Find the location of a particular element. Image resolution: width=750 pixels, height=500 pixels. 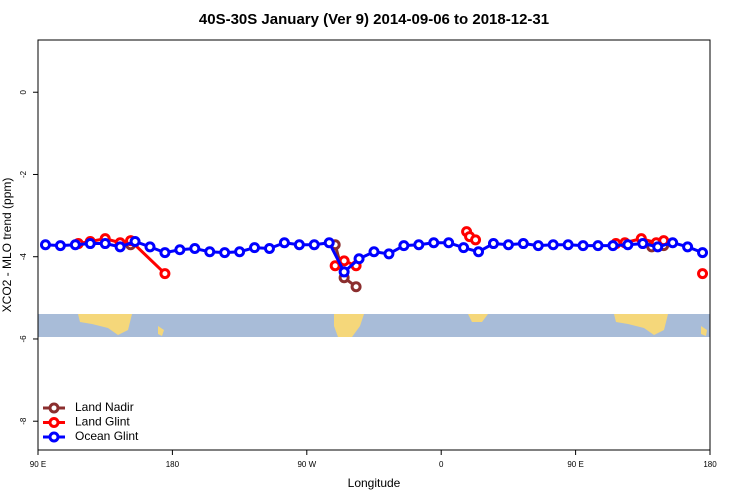

map-strip is located at coordinates (374, 325).